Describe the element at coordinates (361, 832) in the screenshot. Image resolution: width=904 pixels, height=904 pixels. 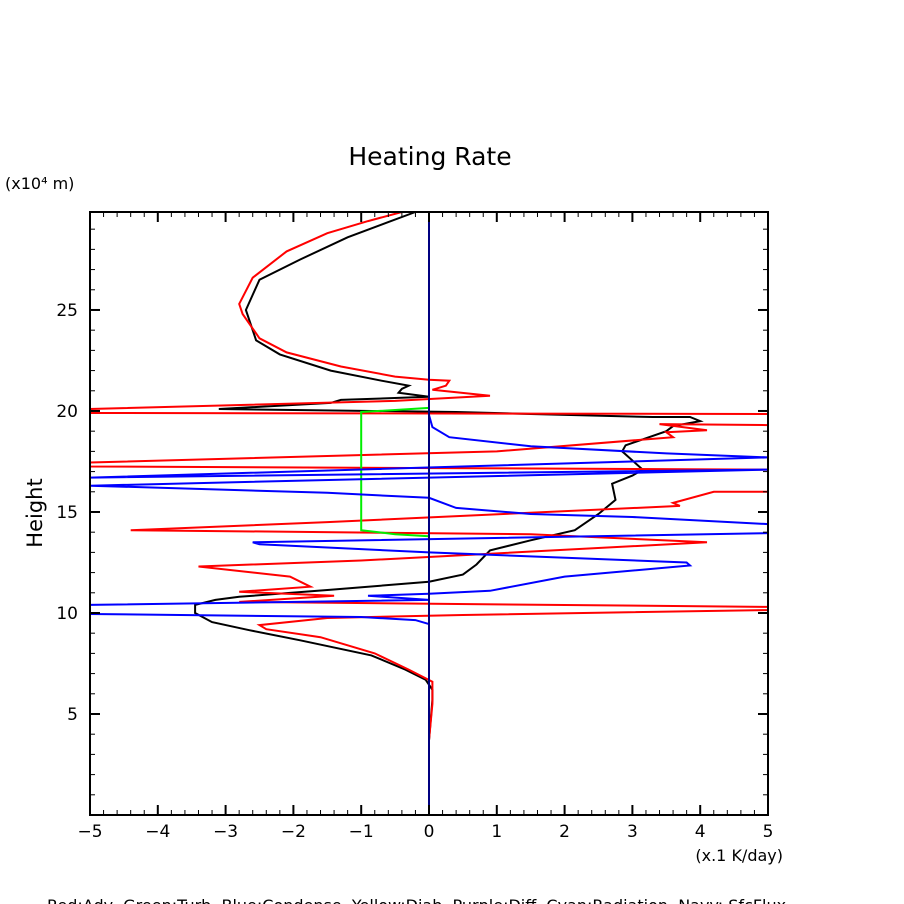
I see `x-tick-label: −1` at that location.